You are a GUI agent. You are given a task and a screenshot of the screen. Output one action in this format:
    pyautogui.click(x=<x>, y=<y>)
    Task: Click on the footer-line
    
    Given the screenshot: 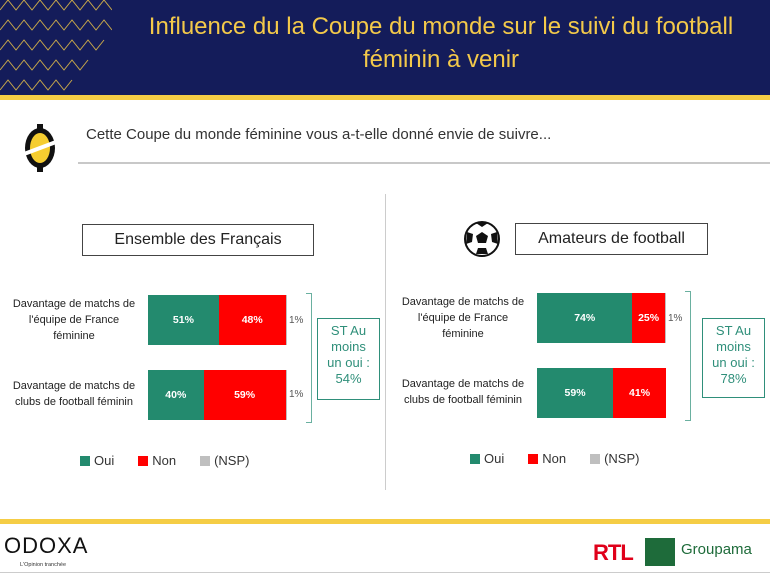 What is the action you would take?
    pyautogui.click(x=385, y=572)
    